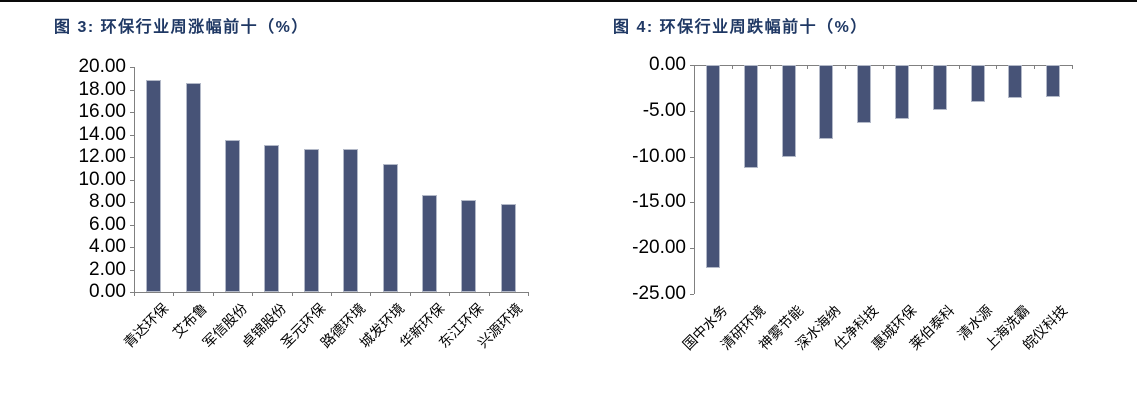 The width and height of the screenshot is (1137, 412). I want to click on figure-4-title: 图 4: 环保行业周跌幅前十（%）, so click(740, 27).